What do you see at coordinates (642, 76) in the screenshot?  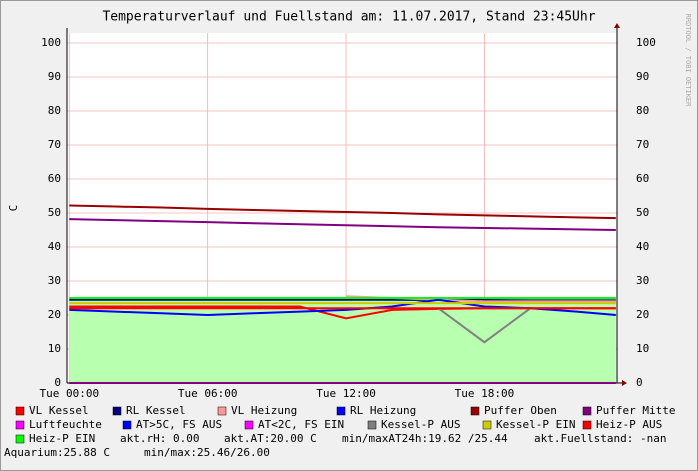 I see `y2-tick-label: 90` at bounding box center [642, 76].